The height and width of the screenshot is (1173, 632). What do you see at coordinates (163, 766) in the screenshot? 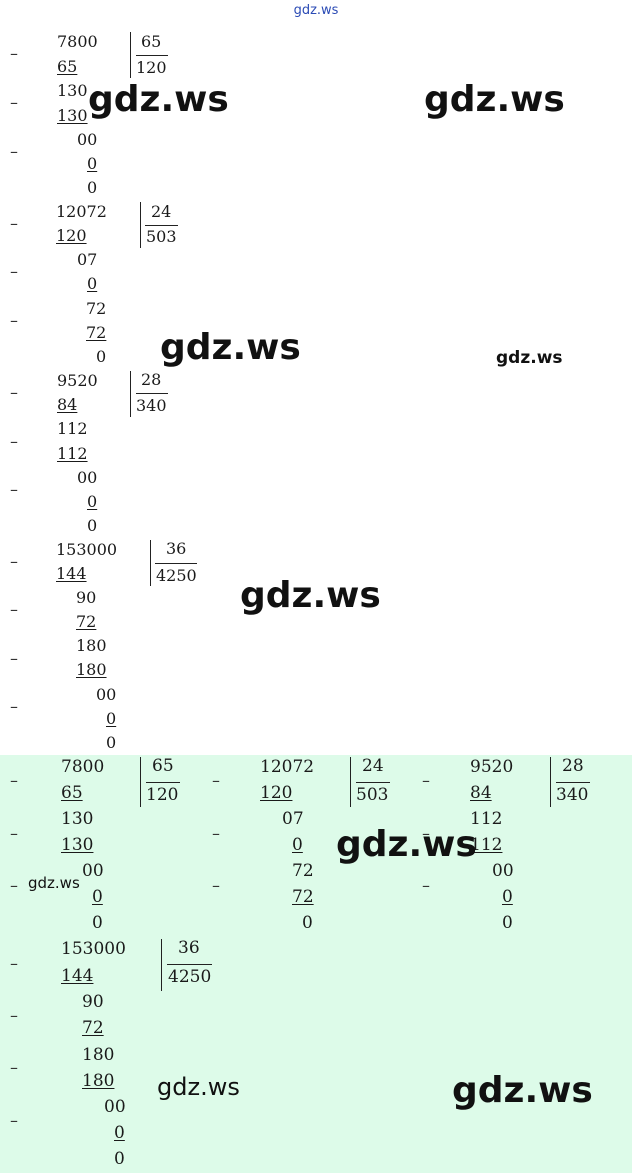
I see `divisor: 65` at bounding box center [163, 766].